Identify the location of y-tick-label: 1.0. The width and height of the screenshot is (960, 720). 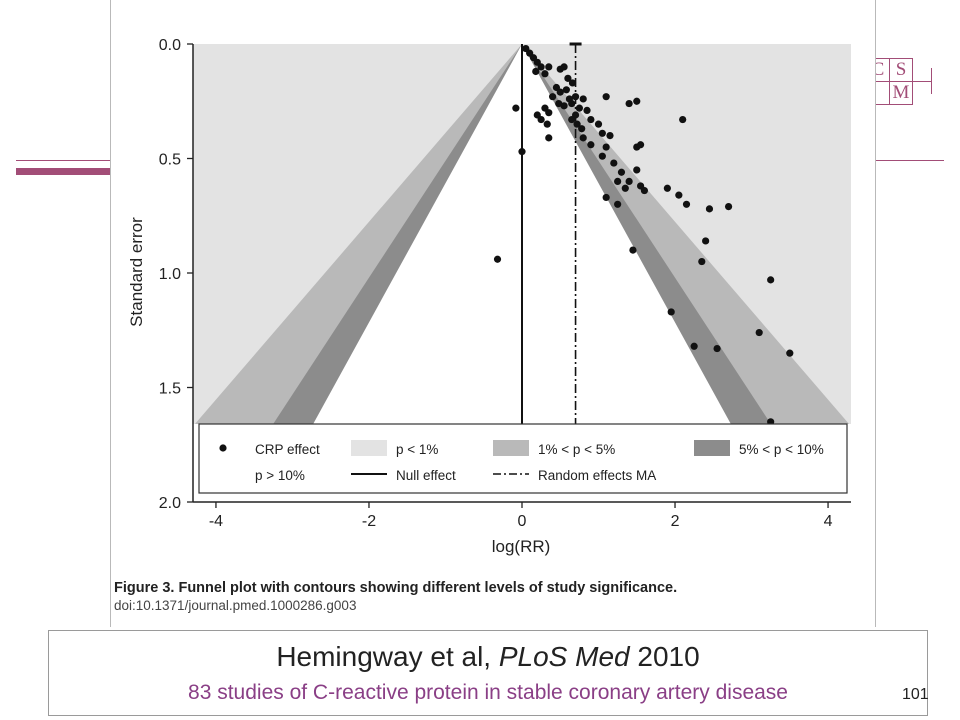
(170, 274).